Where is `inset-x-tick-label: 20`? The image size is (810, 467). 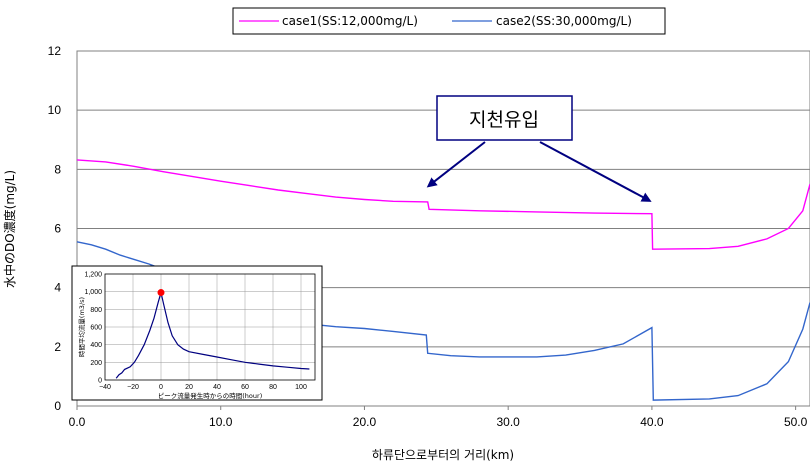
inset-x-tick-label: 20 is located at coordinates (189, 387).